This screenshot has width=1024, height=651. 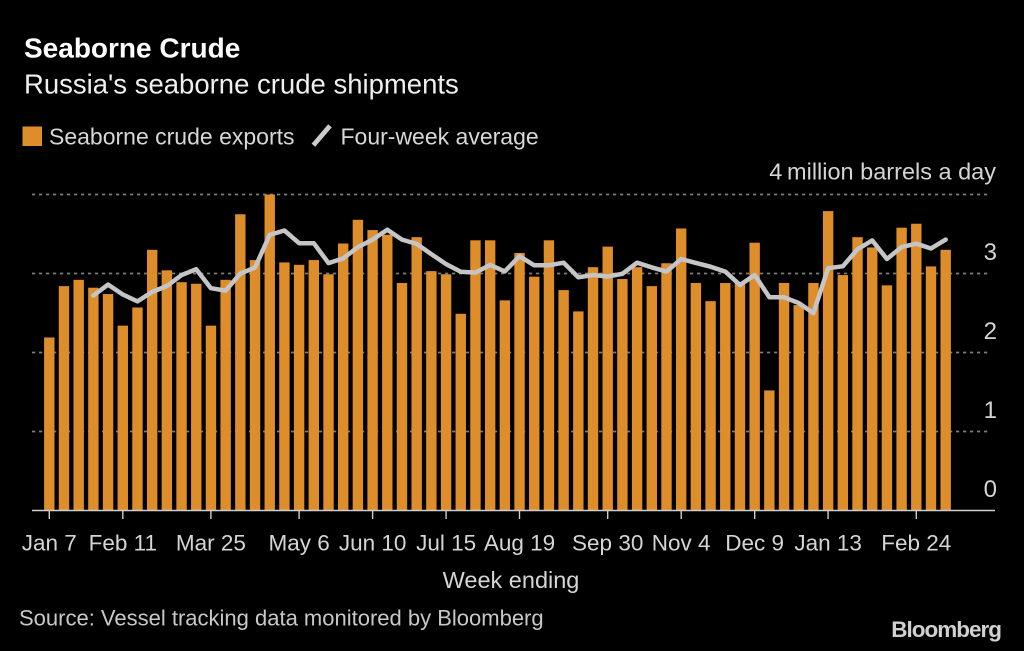 I want to click on svg-text: 0, so click(x=990, y=489).